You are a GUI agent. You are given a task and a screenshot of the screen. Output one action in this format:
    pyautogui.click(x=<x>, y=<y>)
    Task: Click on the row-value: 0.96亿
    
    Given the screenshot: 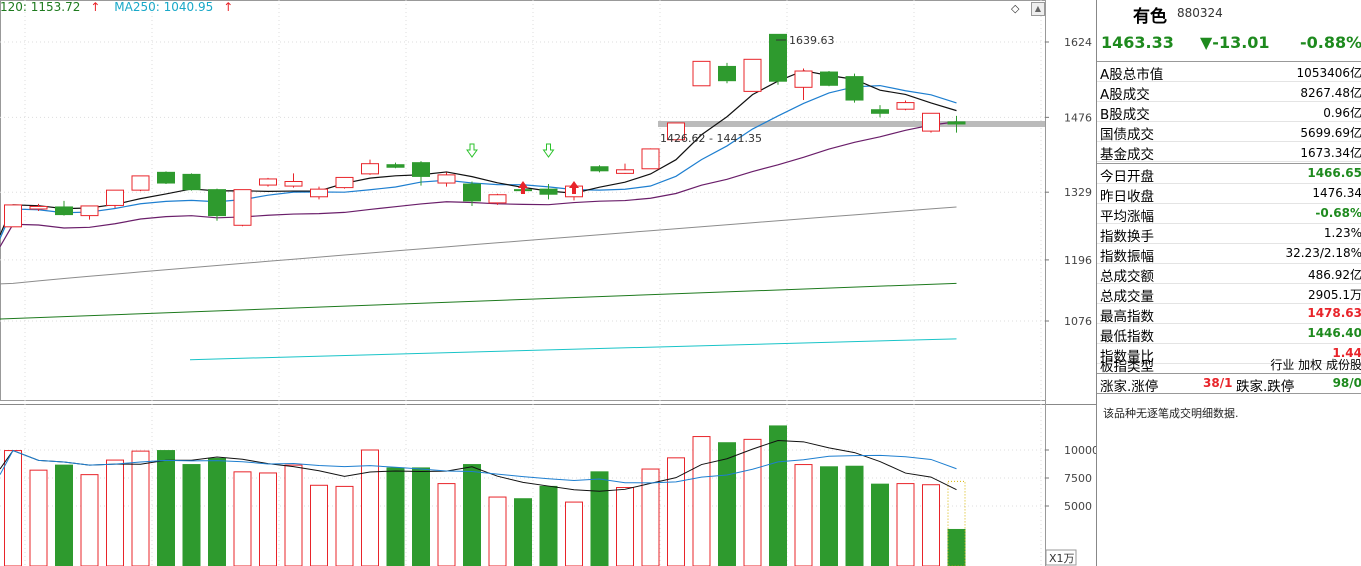 What is the action you would take?
    pyautogui.click(x=1342, y=113)
    